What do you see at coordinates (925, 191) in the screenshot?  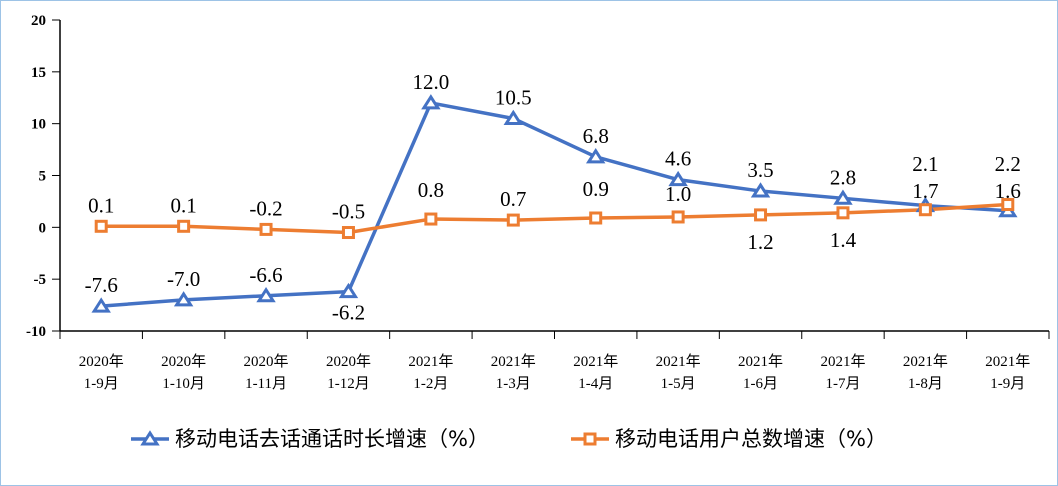 I see `data-label: 1.7` at bounding box center [925, 191].